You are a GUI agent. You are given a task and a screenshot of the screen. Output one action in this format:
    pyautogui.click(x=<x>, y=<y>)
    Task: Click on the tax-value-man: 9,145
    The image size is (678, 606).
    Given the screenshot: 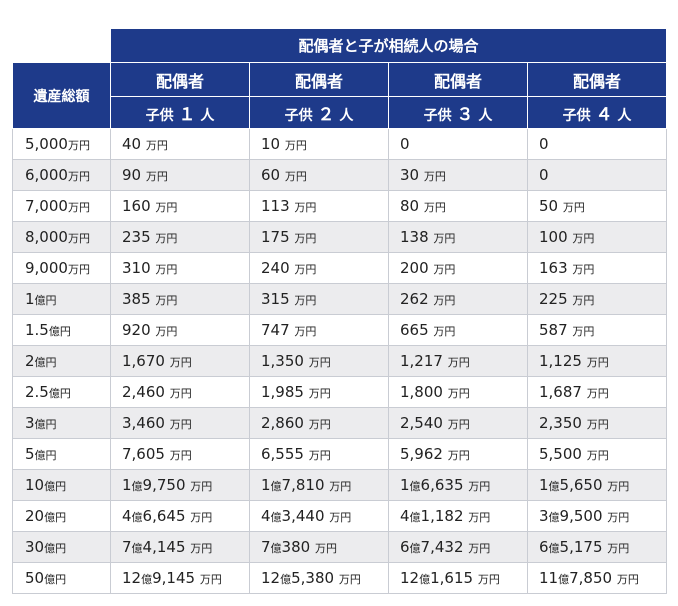 What is the action you would take?
    pyautogui.click(x=174, y=578)
    